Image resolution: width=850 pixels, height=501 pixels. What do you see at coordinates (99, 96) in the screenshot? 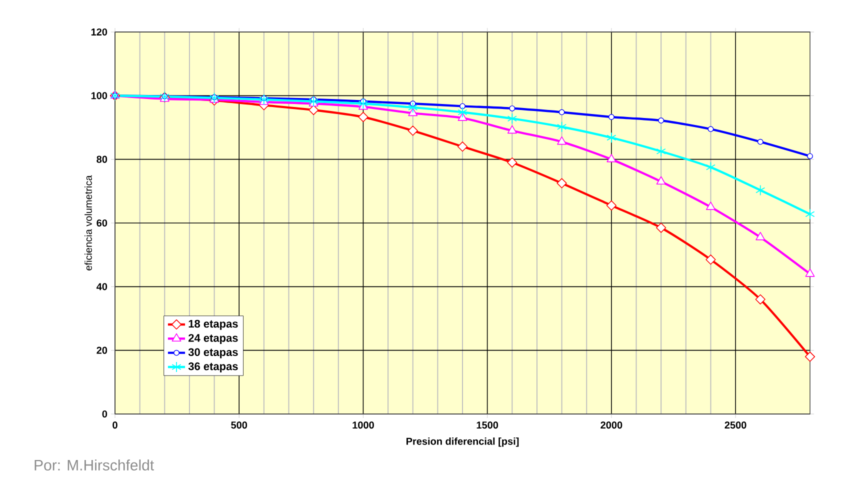
I see `y-tick-label: 100` at bounding box center [99, 96].